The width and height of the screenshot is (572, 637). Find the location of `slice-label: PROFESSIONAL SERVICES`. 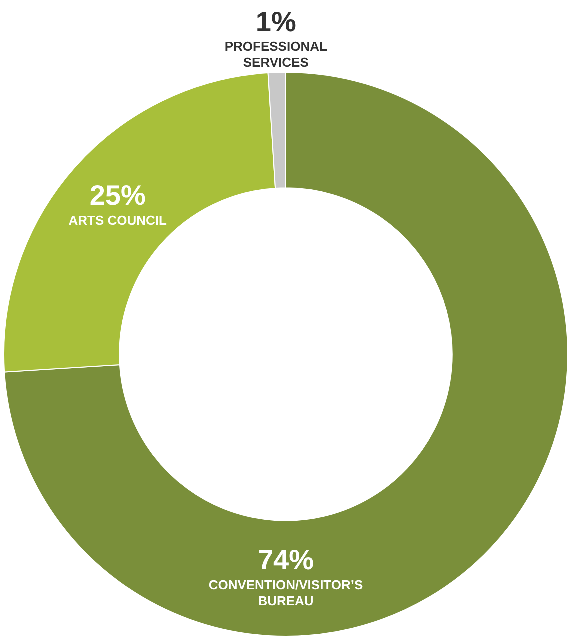

slice-label: PROFESSIONAL SERVICES is located at coordinates (276, 54).